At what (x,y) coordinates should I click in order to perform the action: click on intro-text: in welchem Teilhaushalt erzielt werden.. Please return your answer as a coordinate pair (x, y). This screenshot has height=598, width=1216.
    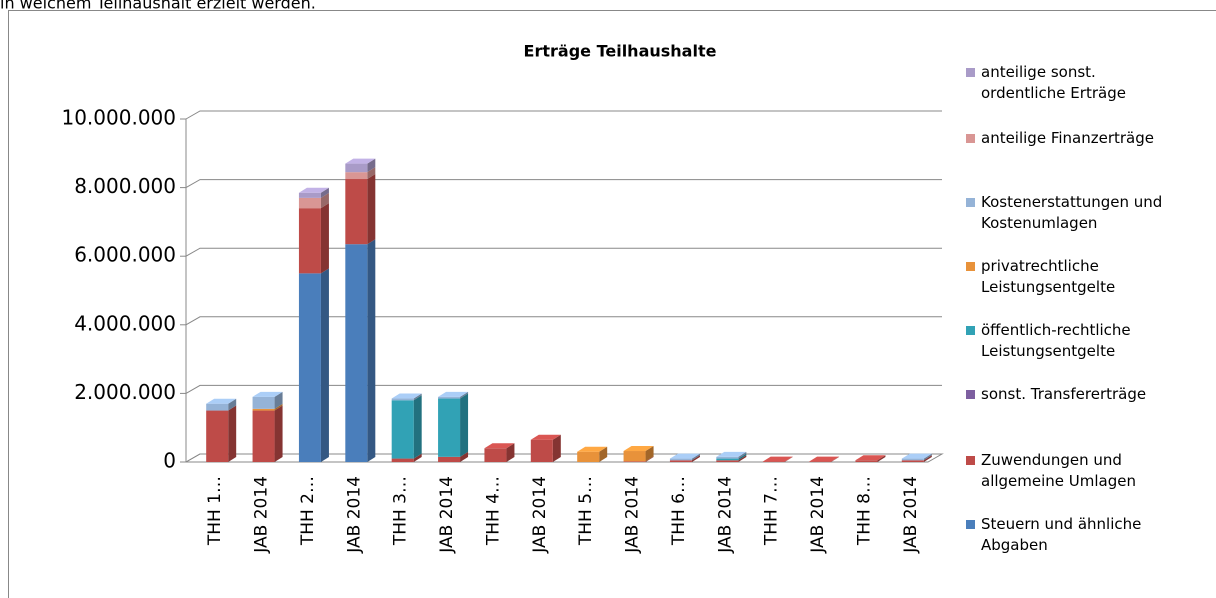
    Looking at the image, I should click on (158, 6).